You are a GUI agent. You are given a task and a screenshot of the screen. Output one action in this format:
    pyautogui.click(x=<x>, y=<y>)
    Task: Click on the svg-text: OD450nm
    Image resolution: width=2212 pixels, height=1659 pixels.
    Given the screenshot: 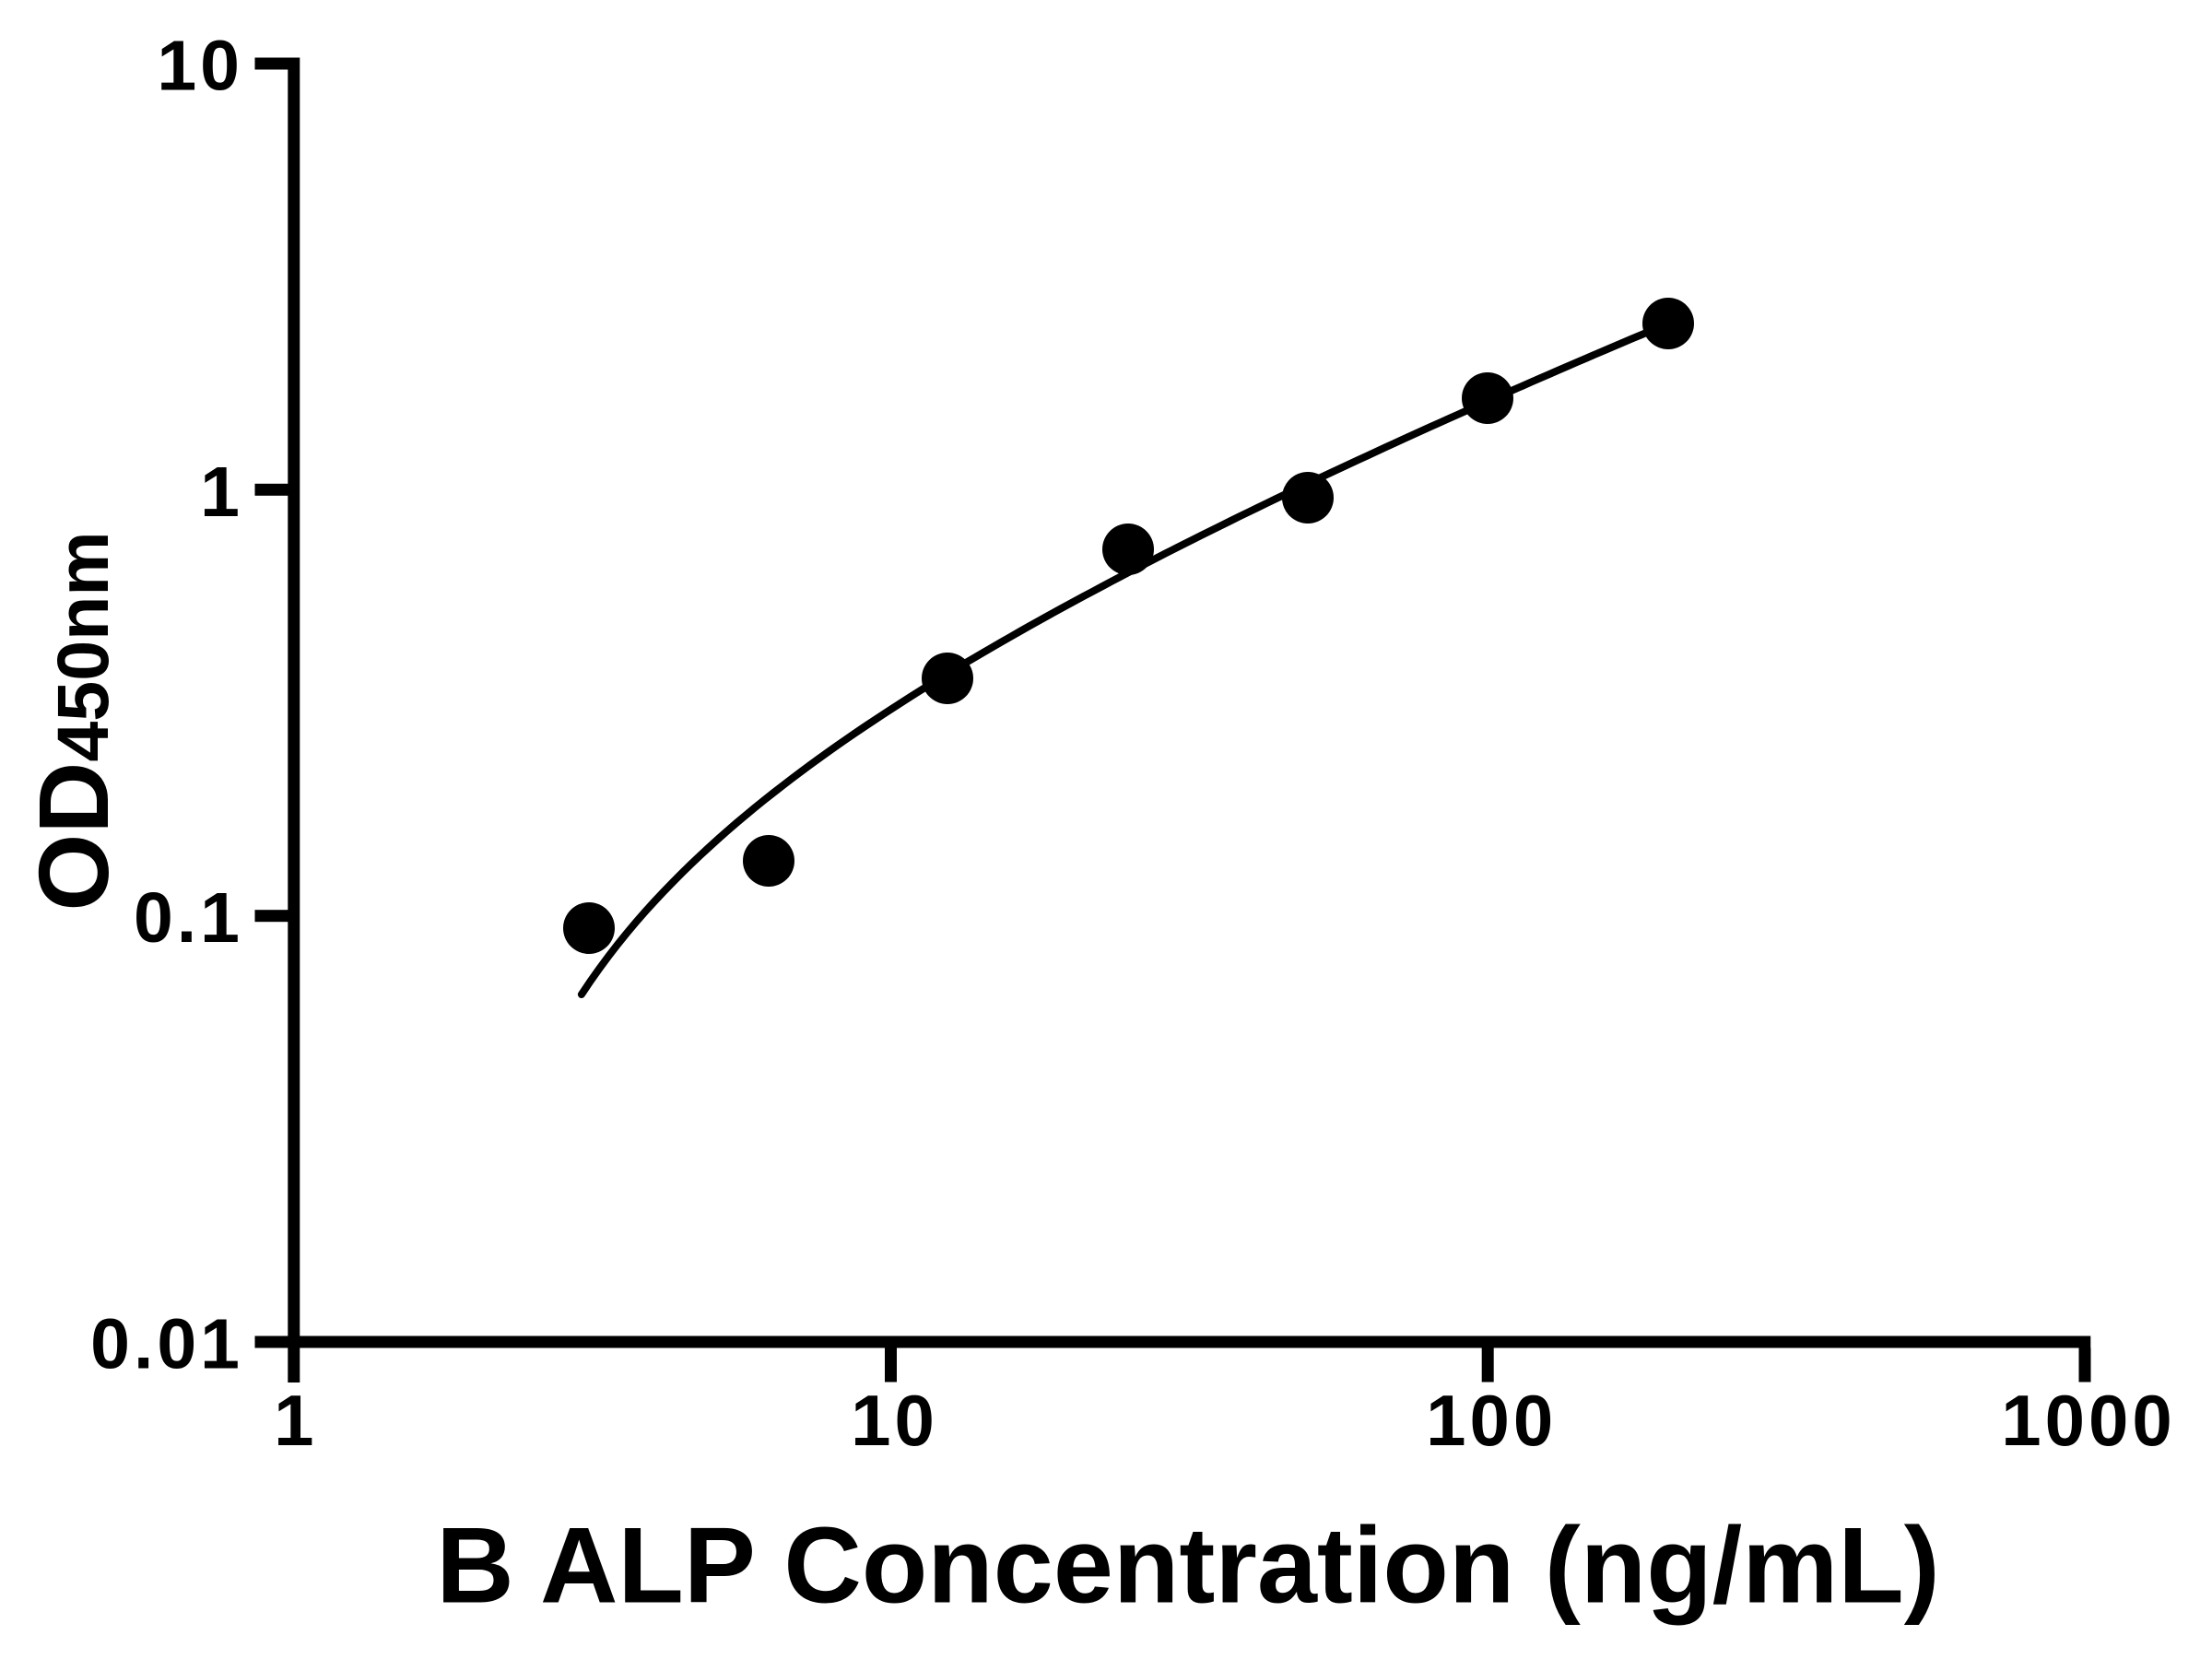 What is the action you would take?
    pyautogui.click(x=73, y=721)
    